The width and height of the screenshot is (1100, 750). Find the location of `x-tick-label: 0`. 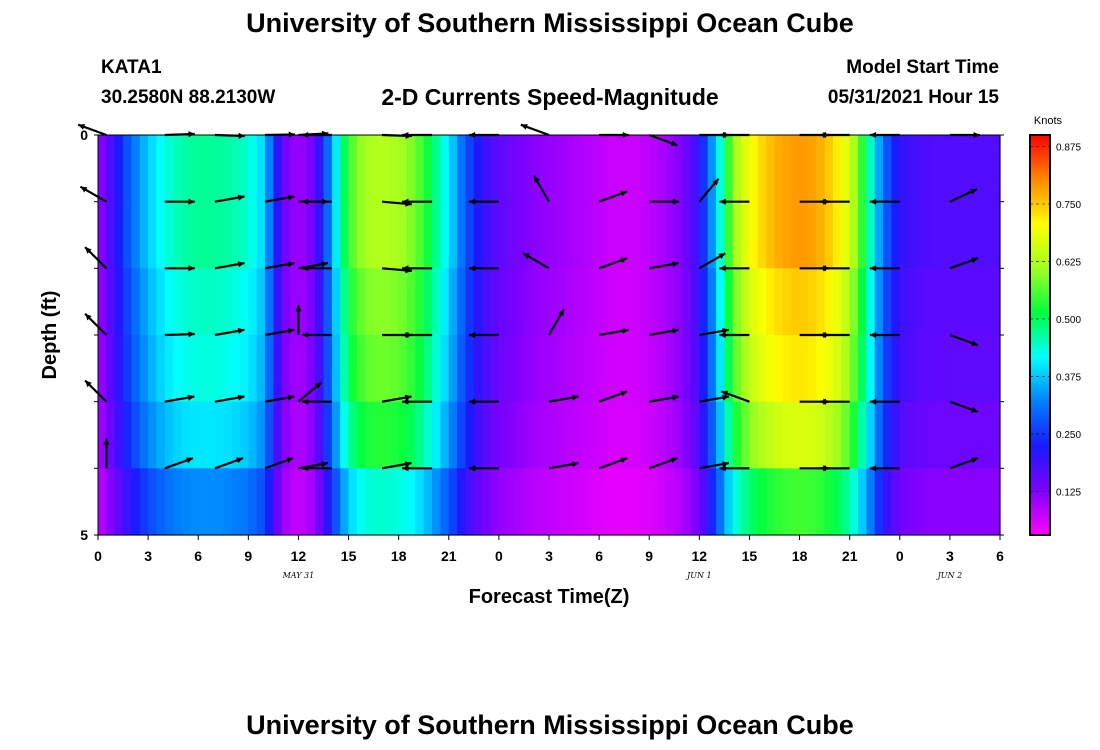

x-tick-label: 0 is located at coordinates (900, 556).